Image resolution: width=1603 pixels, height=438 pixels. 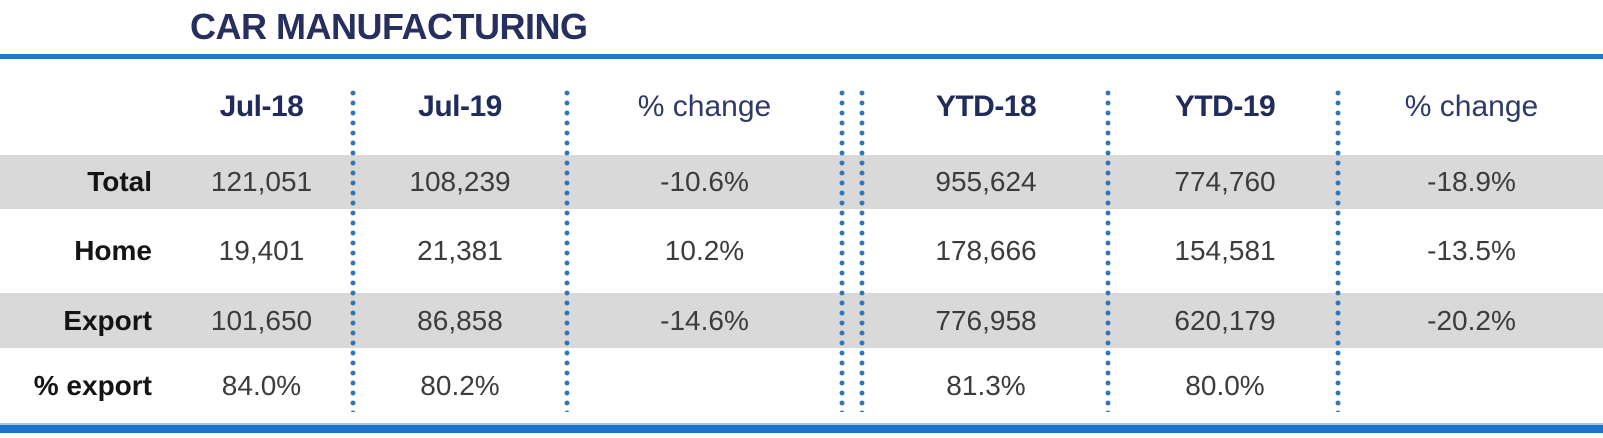 I want to click on cell-value: 154,581, so click(x=1225, y=250).